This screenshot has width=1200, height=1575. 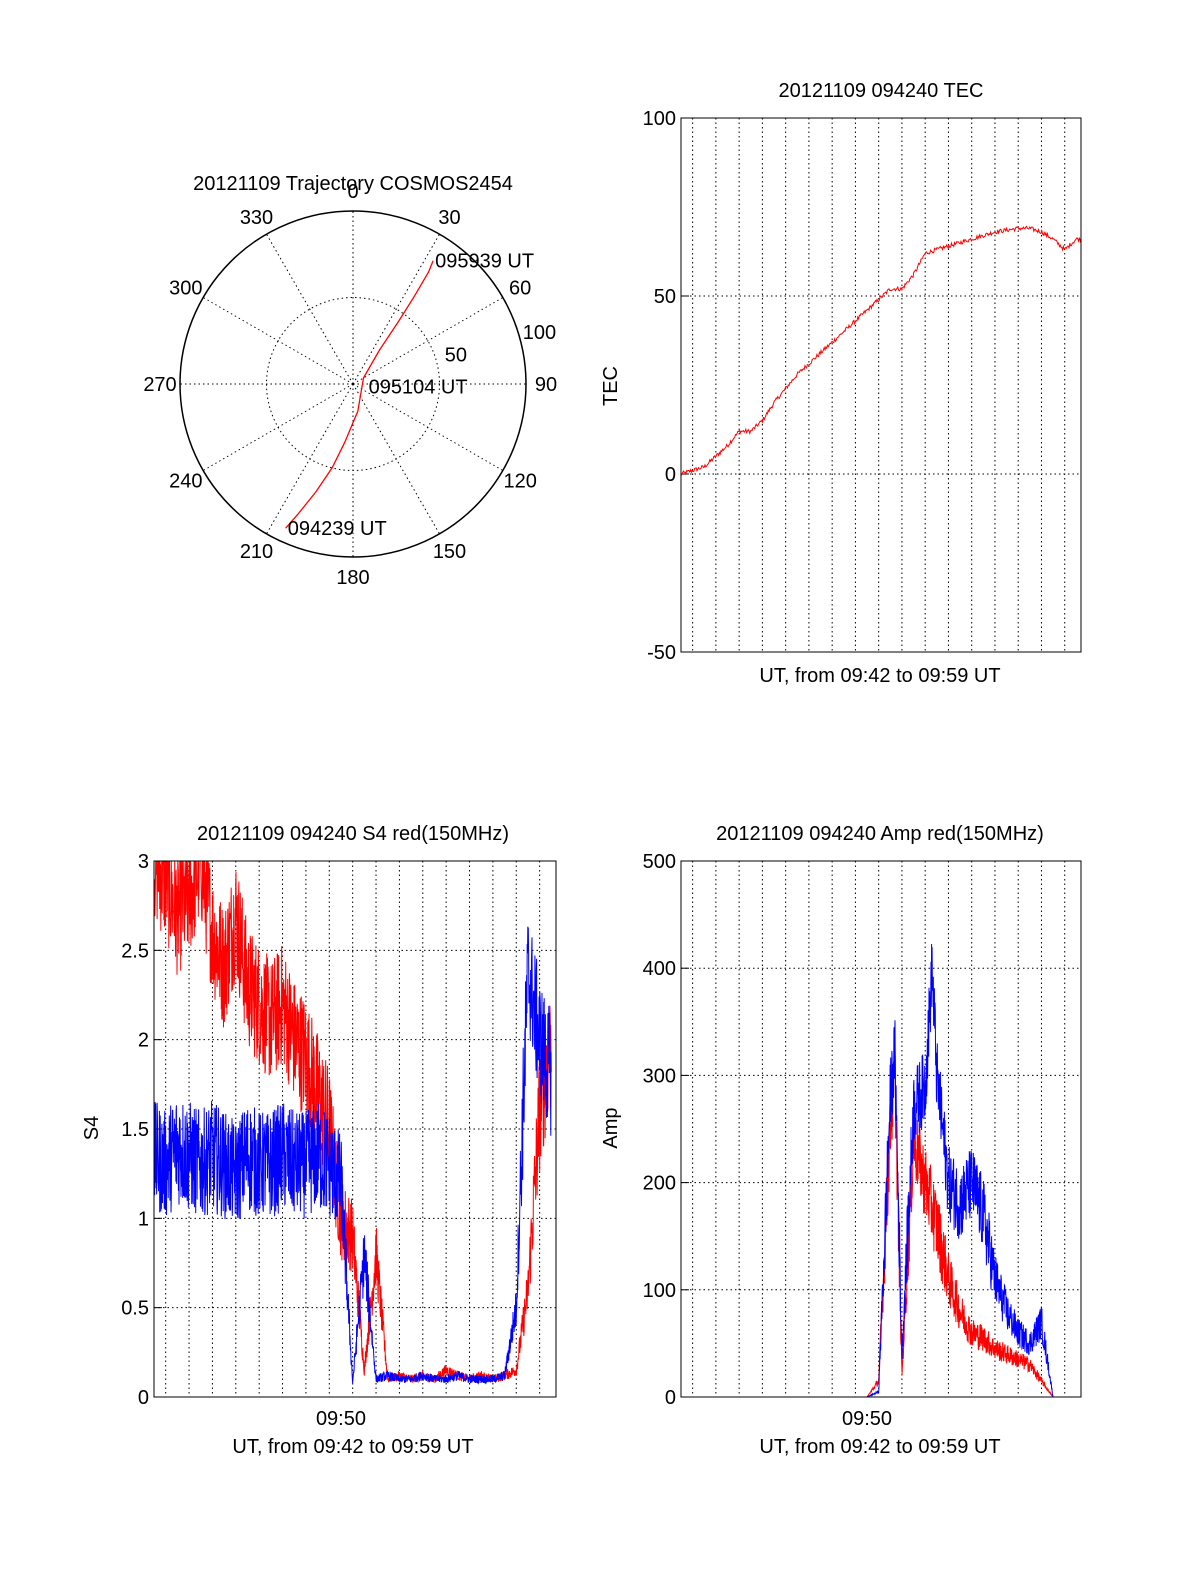 I want to click on trajectory-time-annotation: 095939 UT, so click(x=484, y=262).